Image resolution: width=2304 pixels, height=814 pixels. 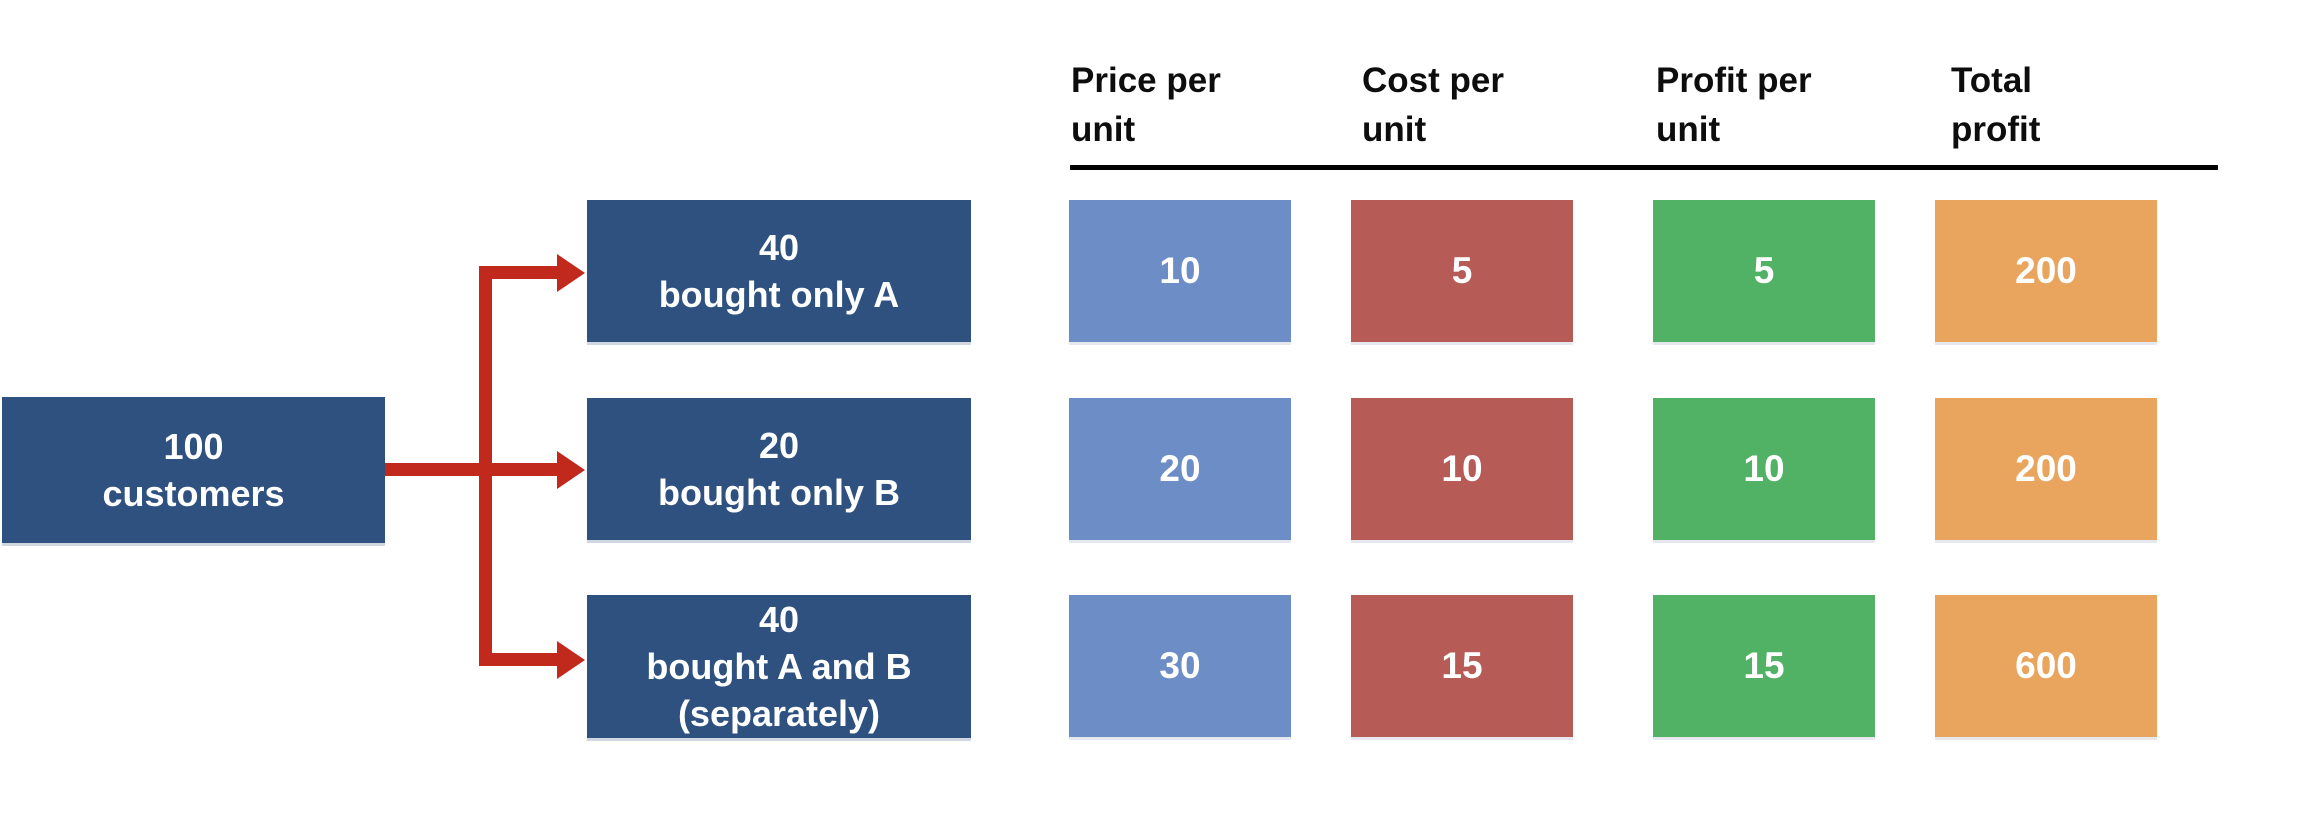 I want to click on flow-arrow-top-shaft, so click(x=519, y=272).